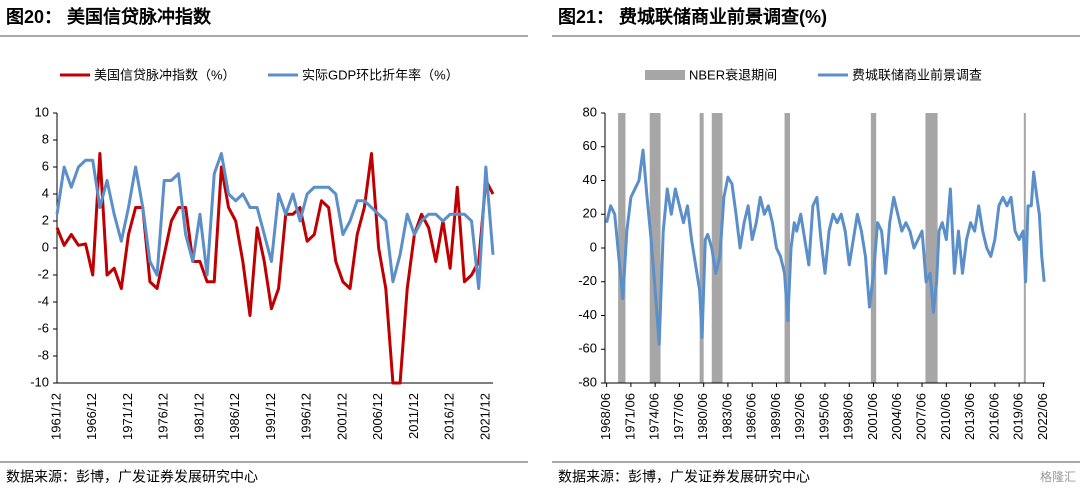 The height and width of the screenshot is (496, 1080). Describe the element at coordinates (270, 416) in the screenshot. I see `x-tick-label: 1991/12` at that location.